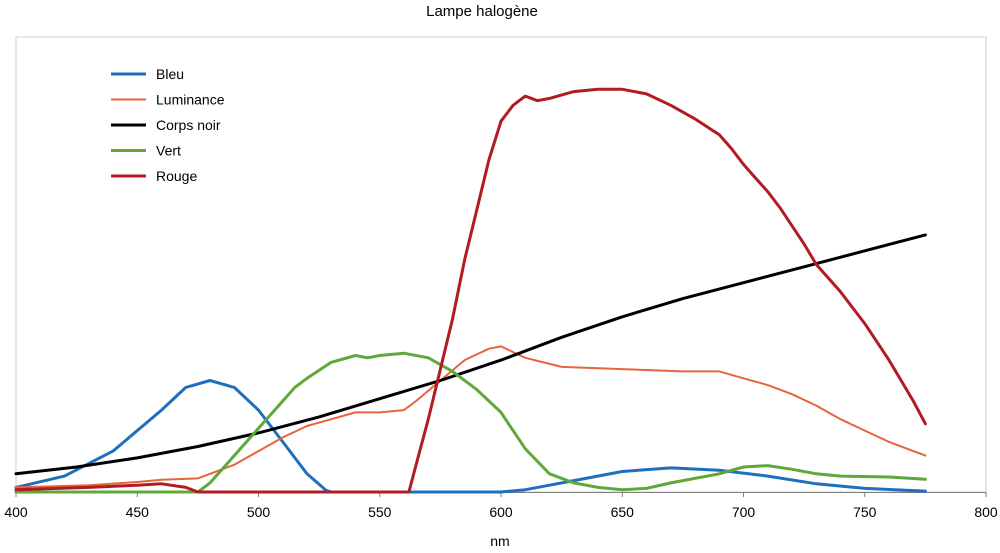 This screenshot has height=553, width=1000. I want to click on x-tick-label: 550, so click(380, 512).